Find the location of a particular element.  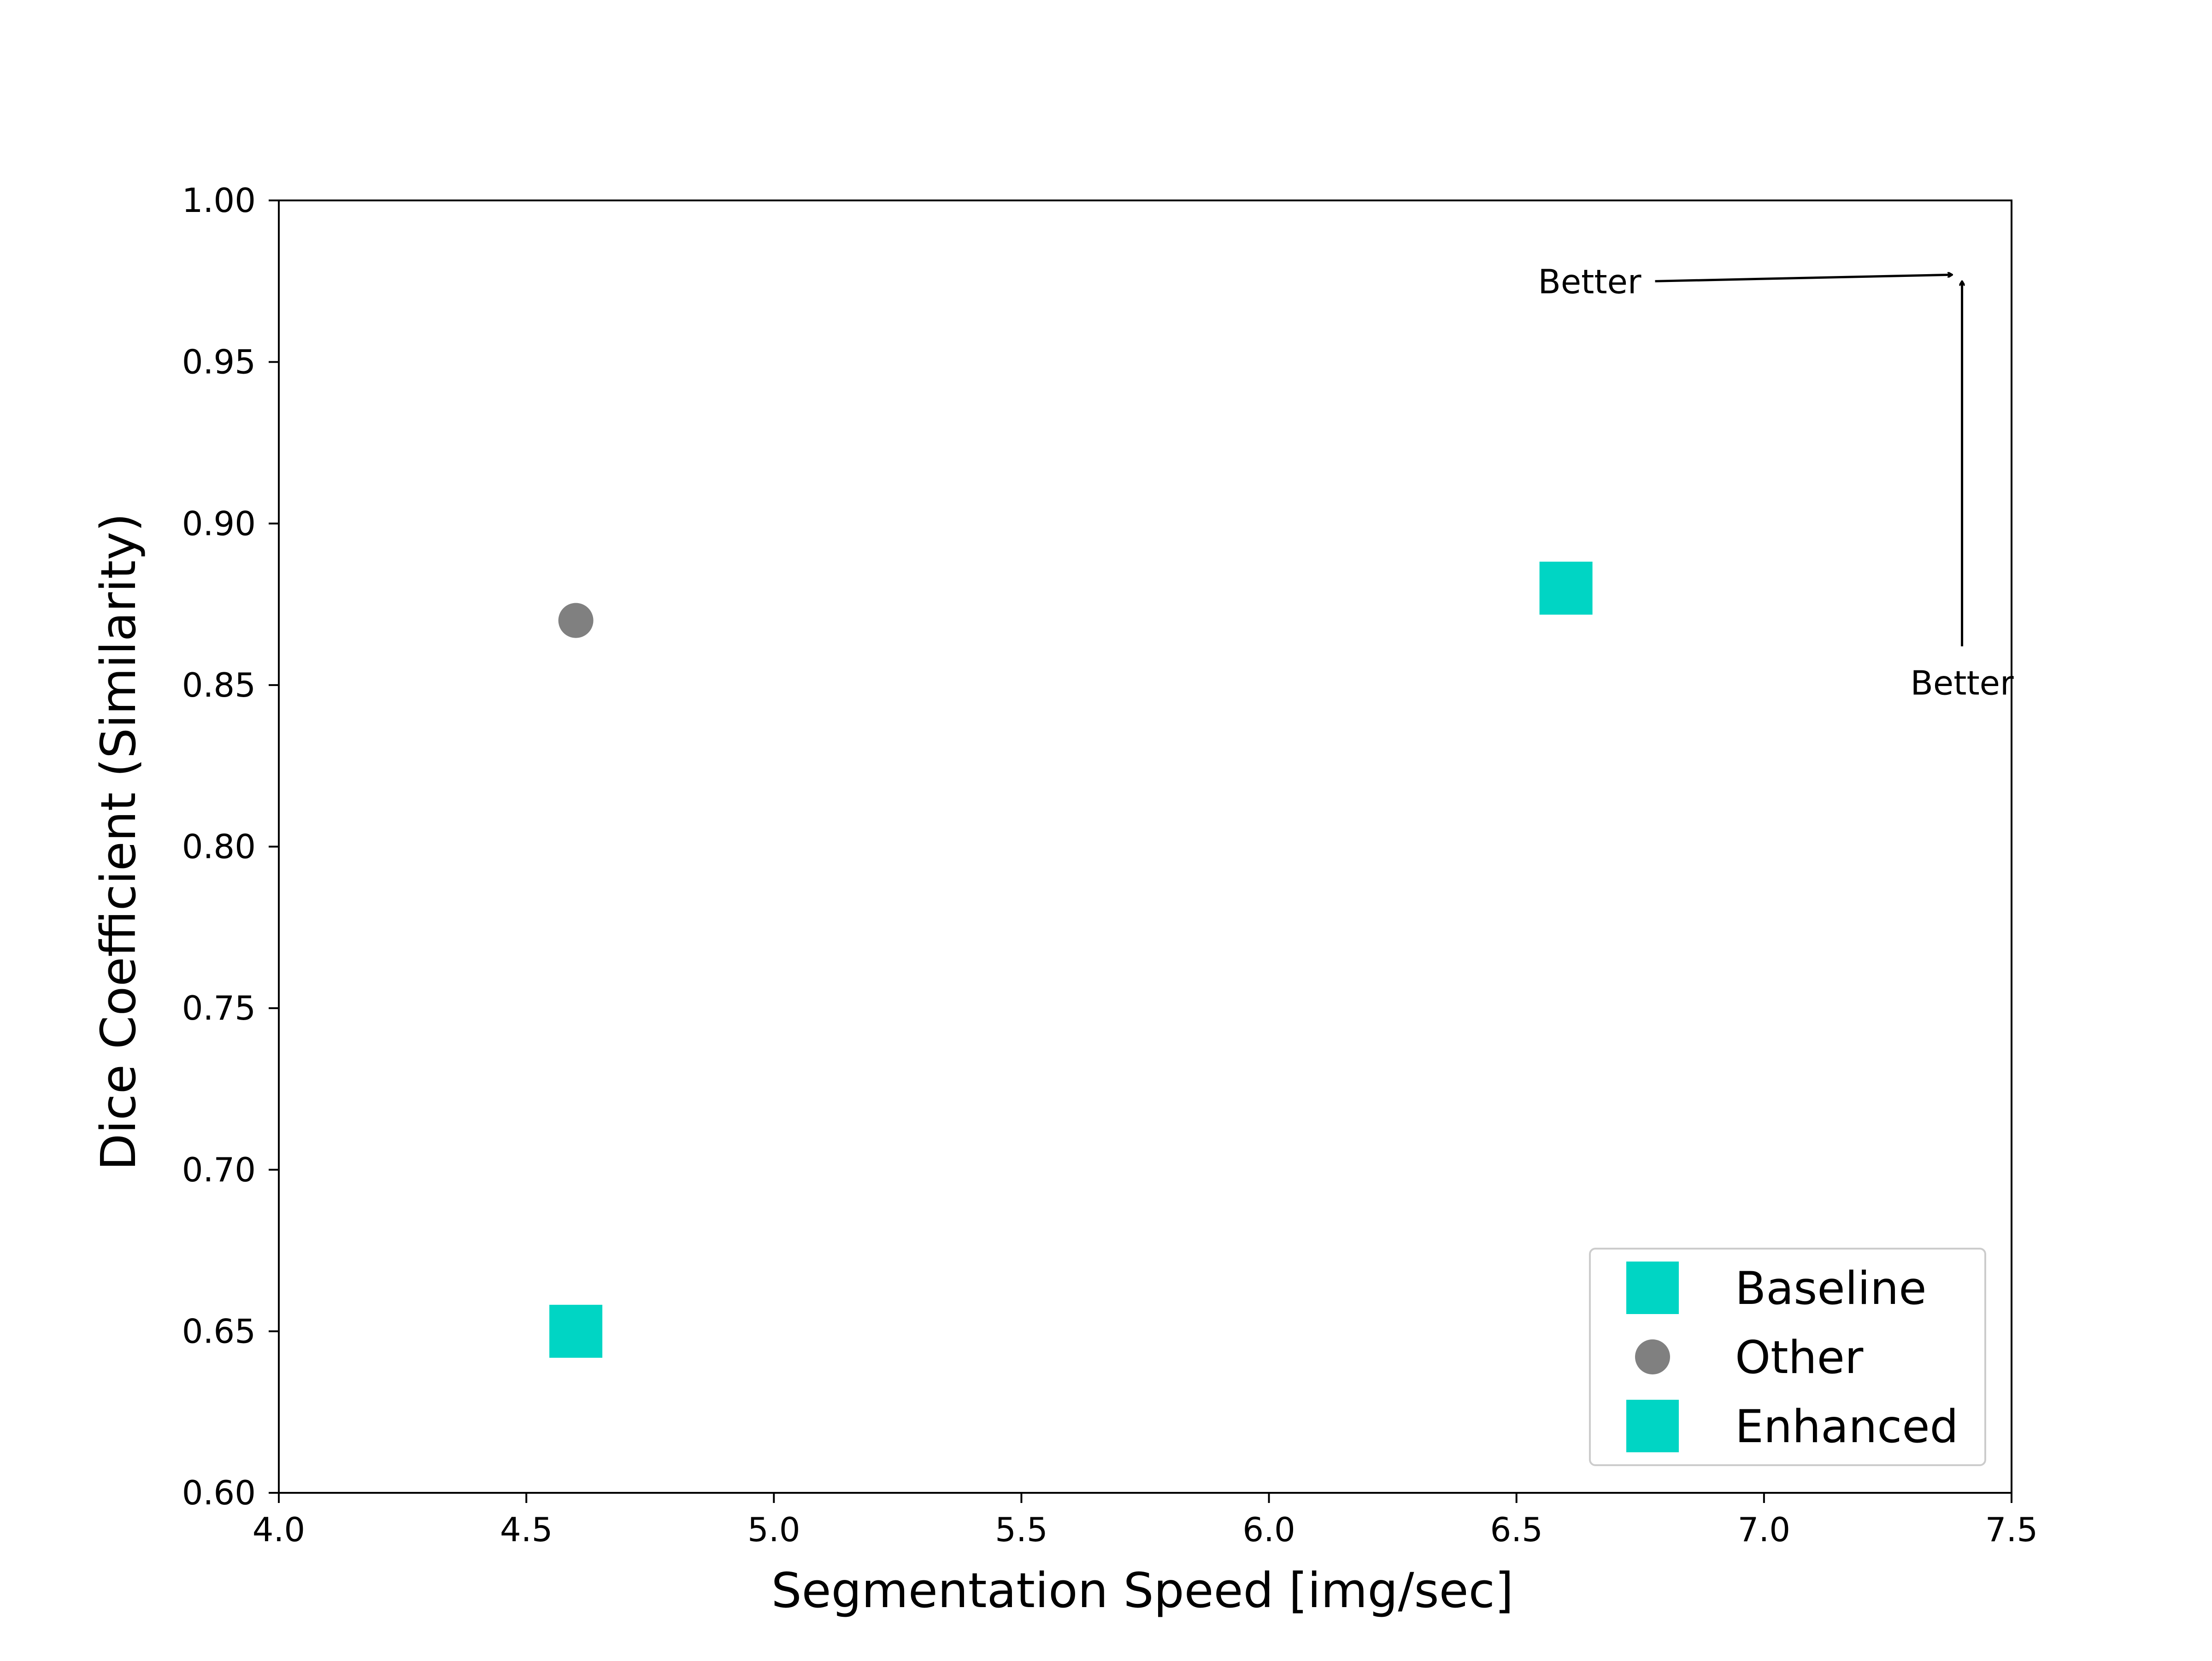

y-tick-label: 1.00 is located at coordinates (219, 200).